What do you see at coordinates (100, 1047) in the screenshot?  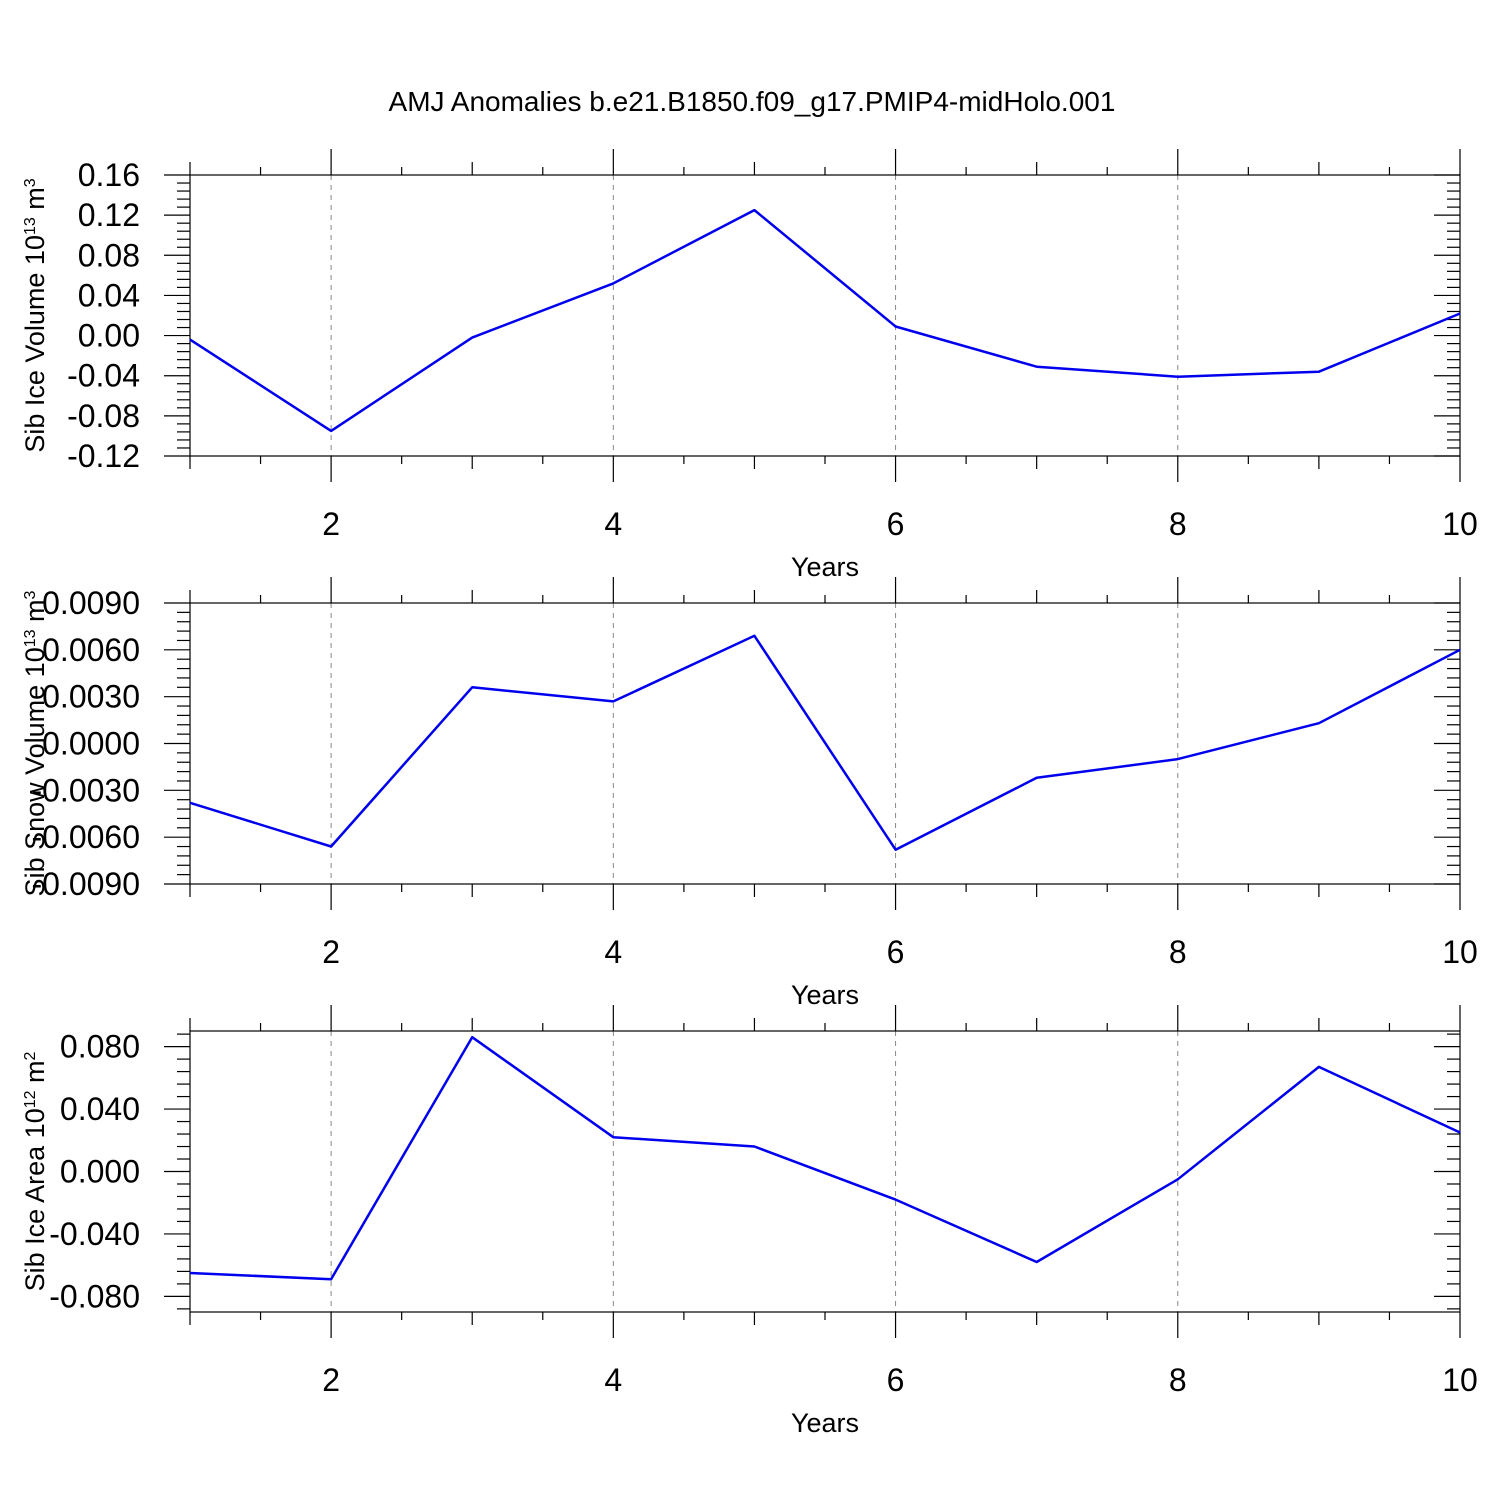 I see `y-tick-label: 0.080` at bounding box center [100, 1047].